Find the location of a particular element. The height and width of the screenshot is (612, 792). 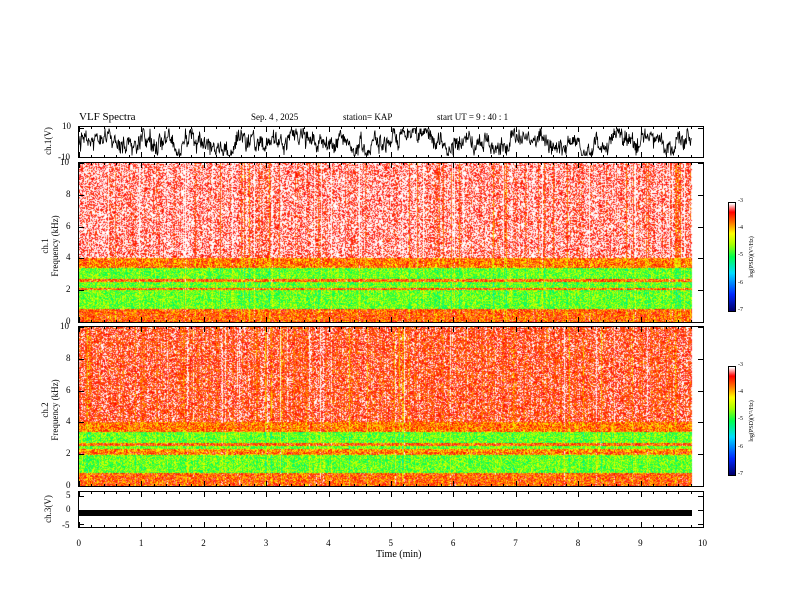

ch1-spec-ytick-mark-L is located at coordinates (81, 163).